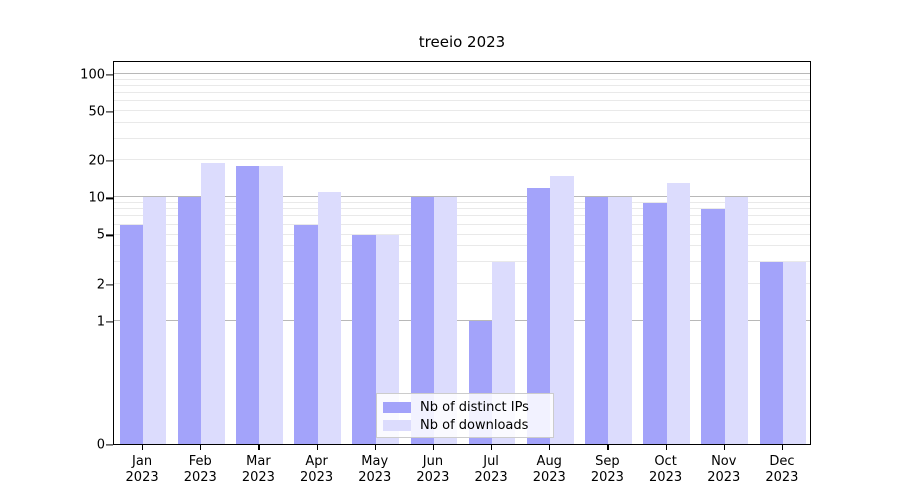 Image resolution: width=900 pixels, height=500 pixels. What do you see at coordinates (88, 256) in the screenshot?
I see `y-axis: 0 1 2 5 10 20 50 100` at bounding box center [88, 256].